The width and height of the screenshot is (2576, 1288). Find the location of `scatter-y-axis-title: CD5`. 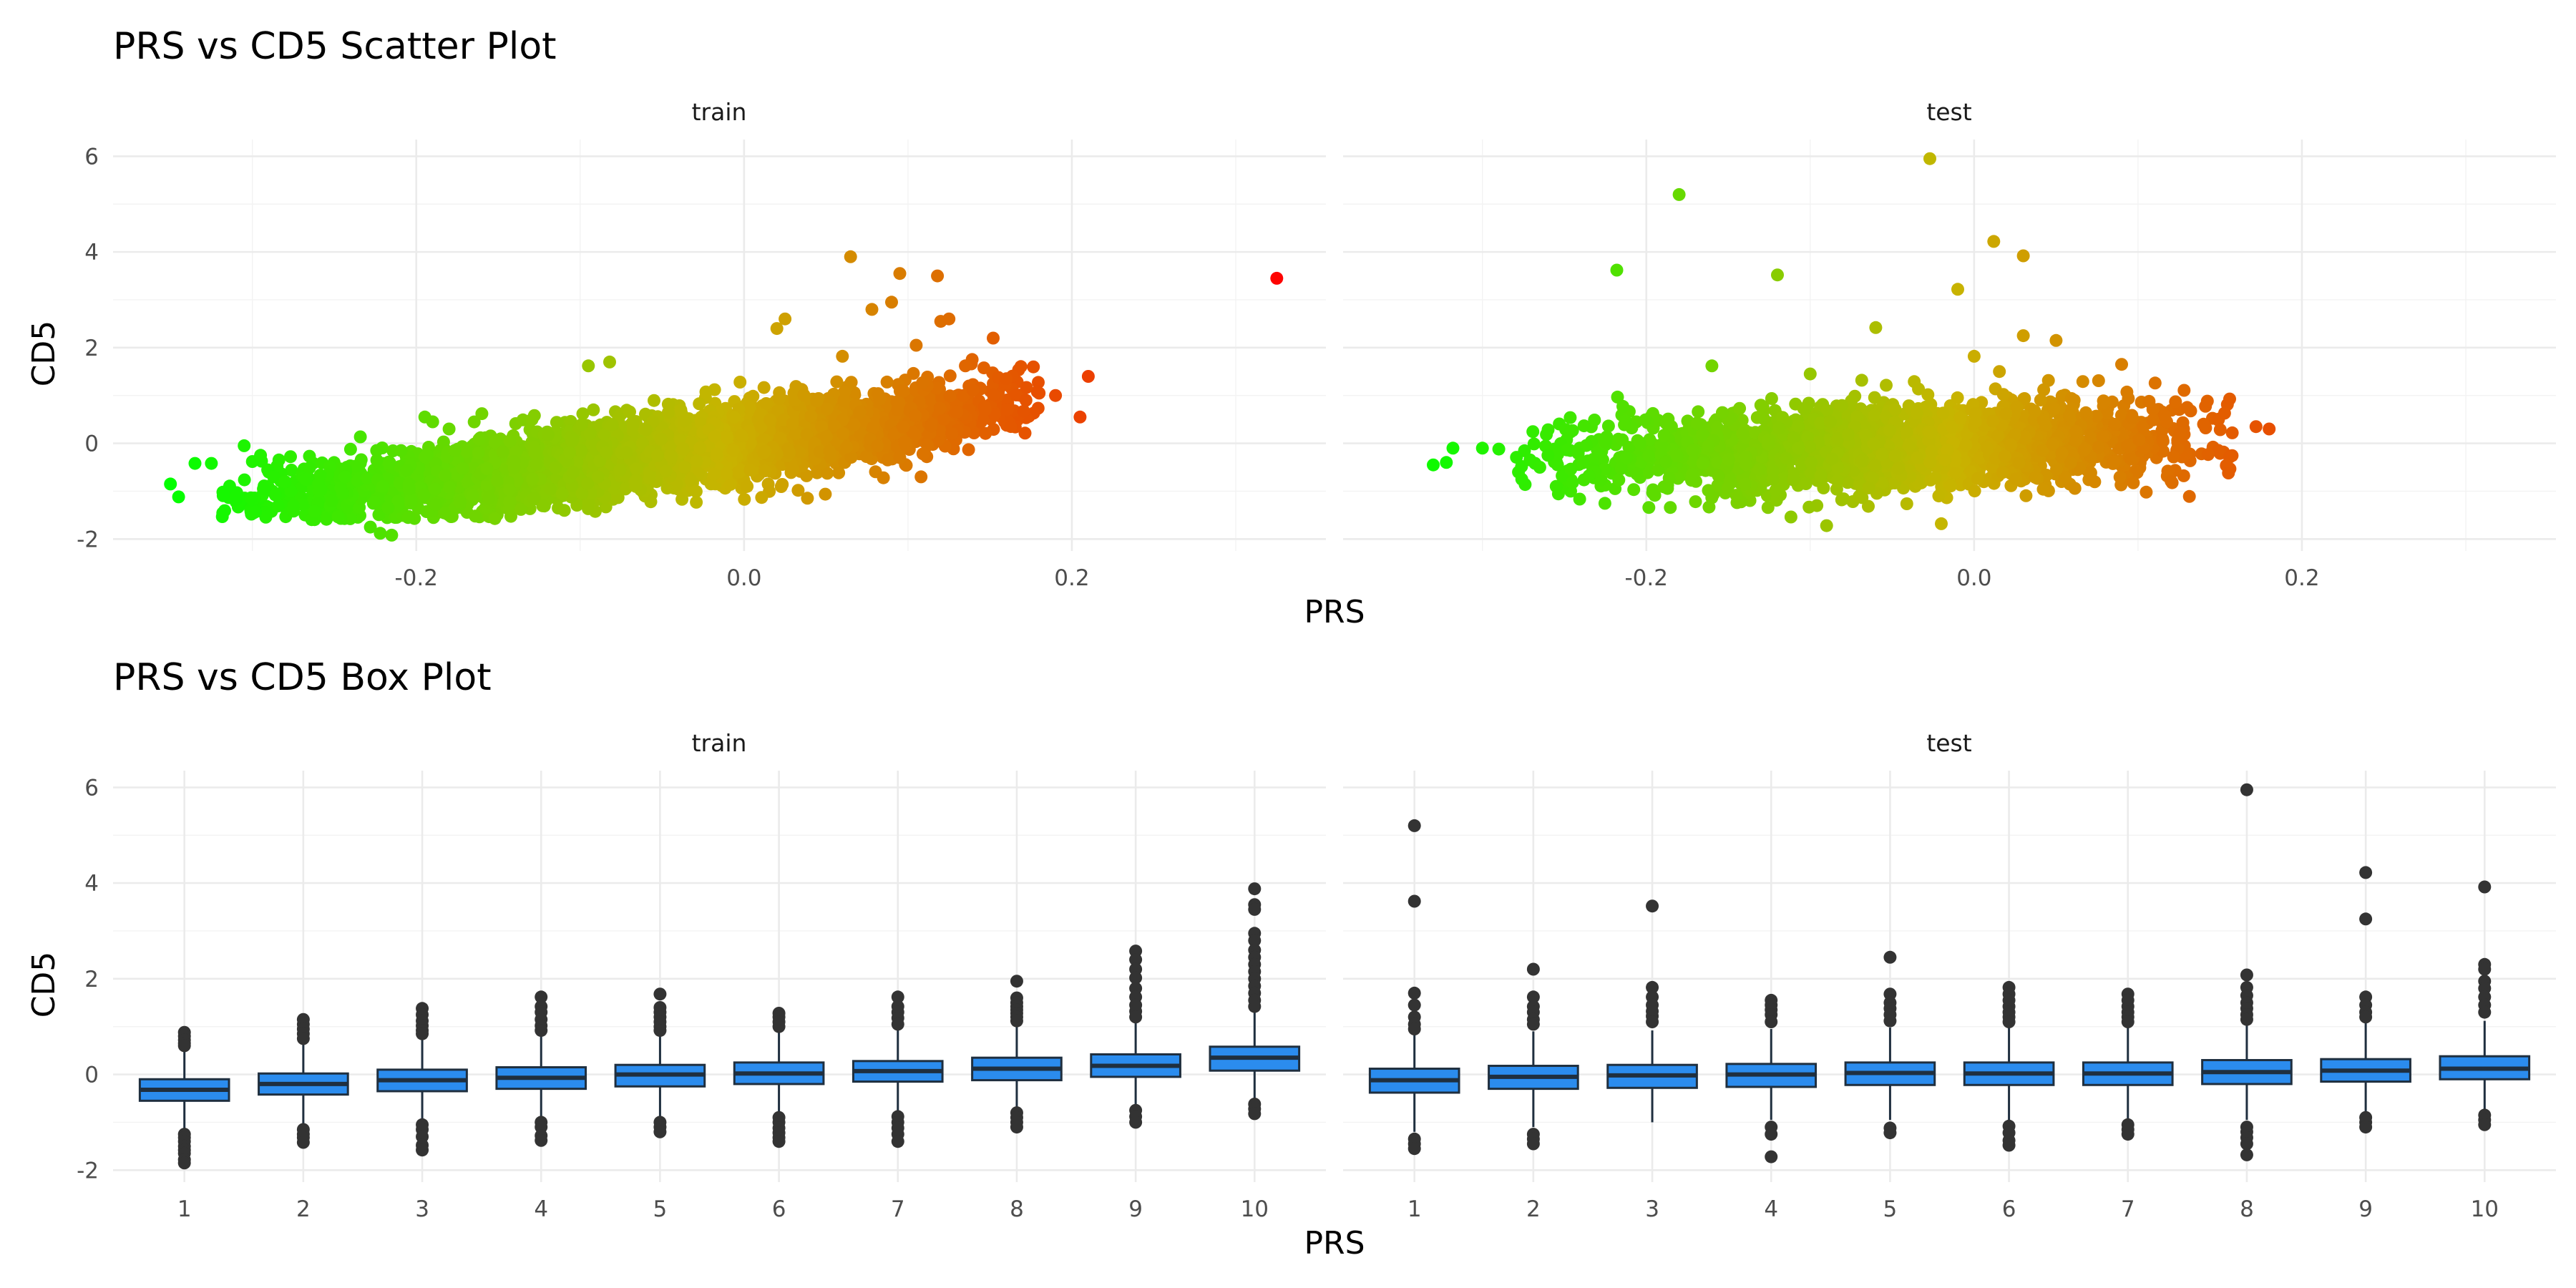

scatter-y-axis-title: CD5 is located at coordinates (44, 354).